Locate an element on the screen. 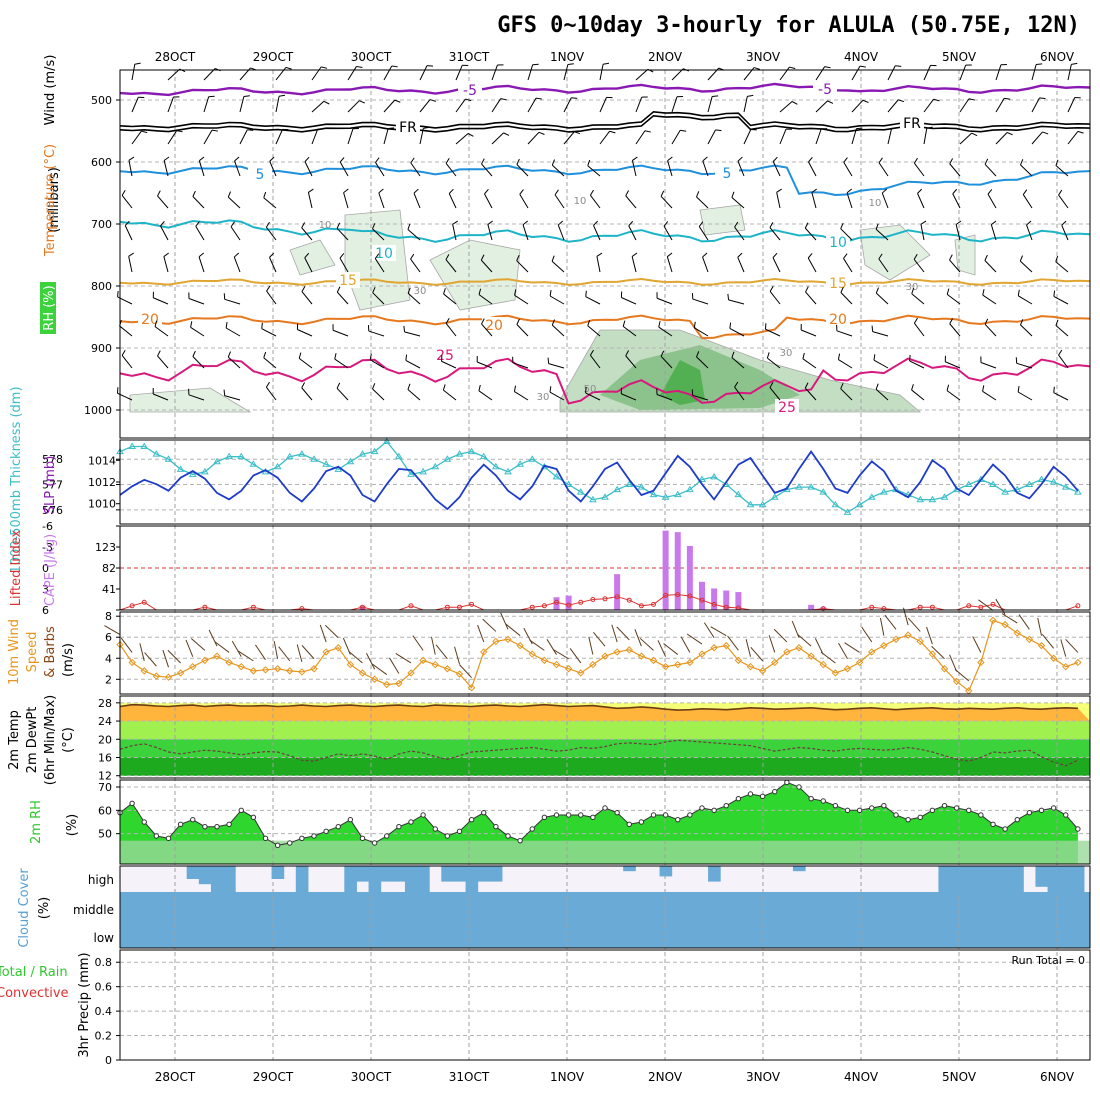 The image size is (1100, 1100). thickness-line is located at coordinates (599, 477).